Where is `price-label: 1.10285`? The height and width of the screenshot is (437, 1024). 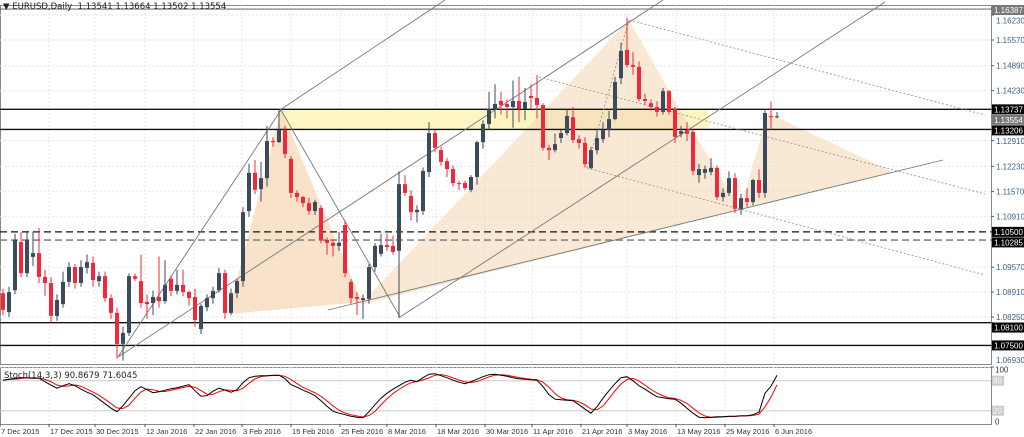
price-label: 1.10285 is located at coordinates (1008, 242).